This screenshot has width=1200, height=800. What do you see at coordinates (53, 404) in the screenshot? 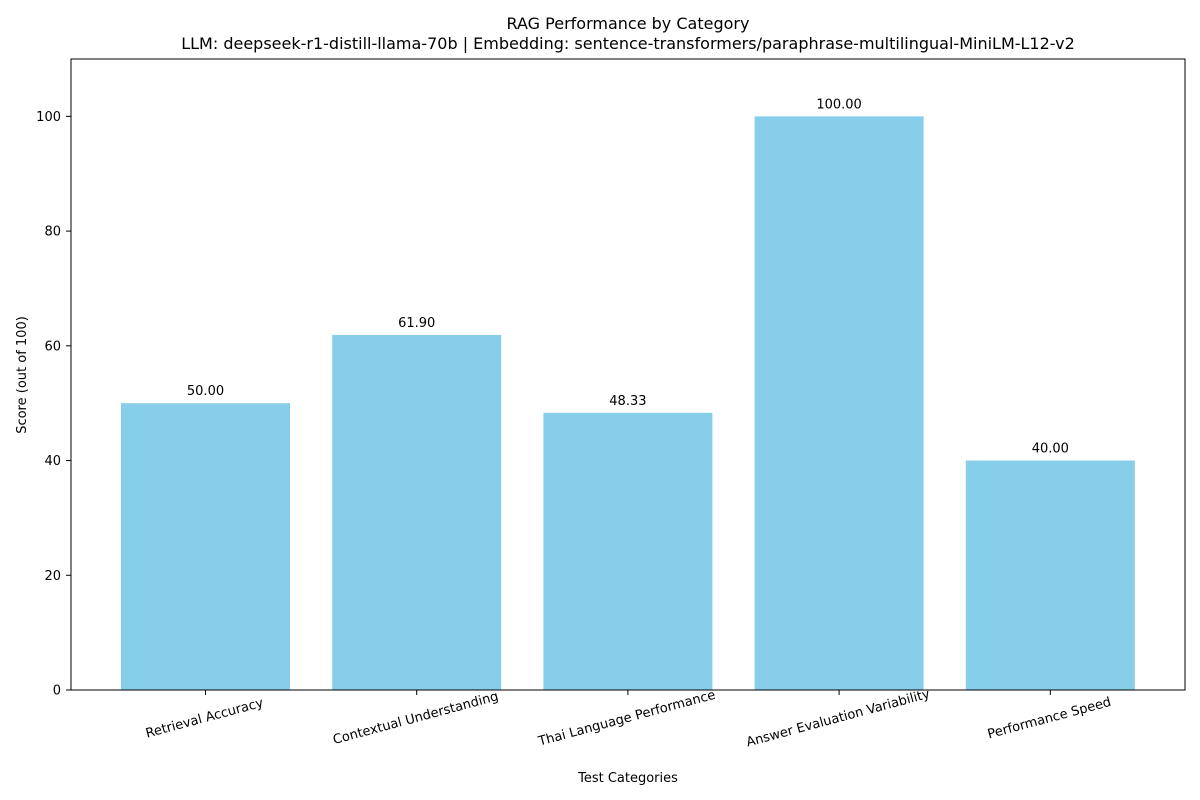
I see `y-axis: 0 20 40 60 80 100` at bounding box center [53, 404].